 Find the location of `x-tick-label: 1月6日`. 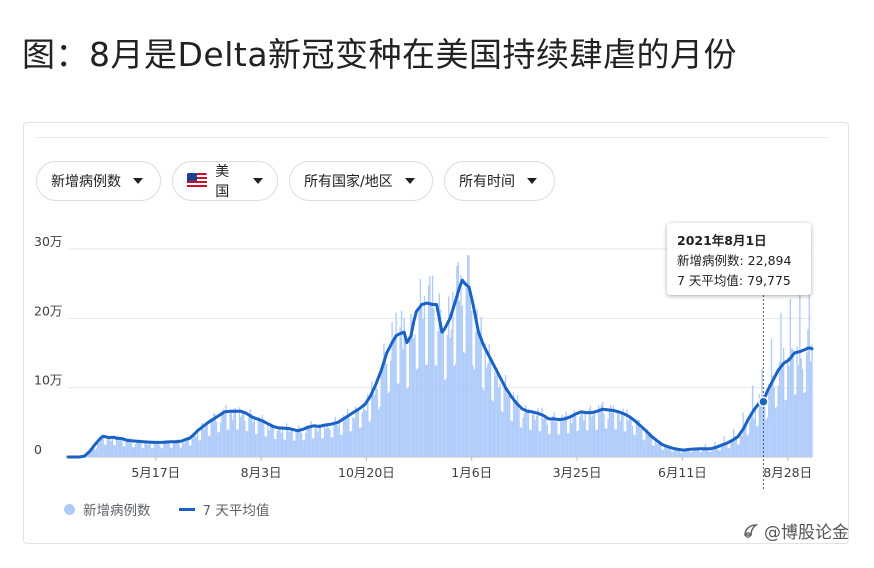

x-tick-label: 1月6日 is located at coordinates (471, 472).